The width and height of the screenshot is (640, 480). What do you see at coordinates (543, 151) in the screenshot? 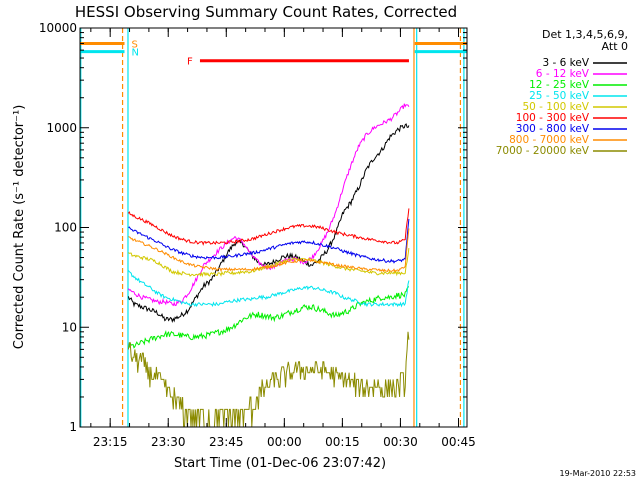
I see `legend-entry-label: 7000 - 20000 keV` at bounding box center [543, 151].